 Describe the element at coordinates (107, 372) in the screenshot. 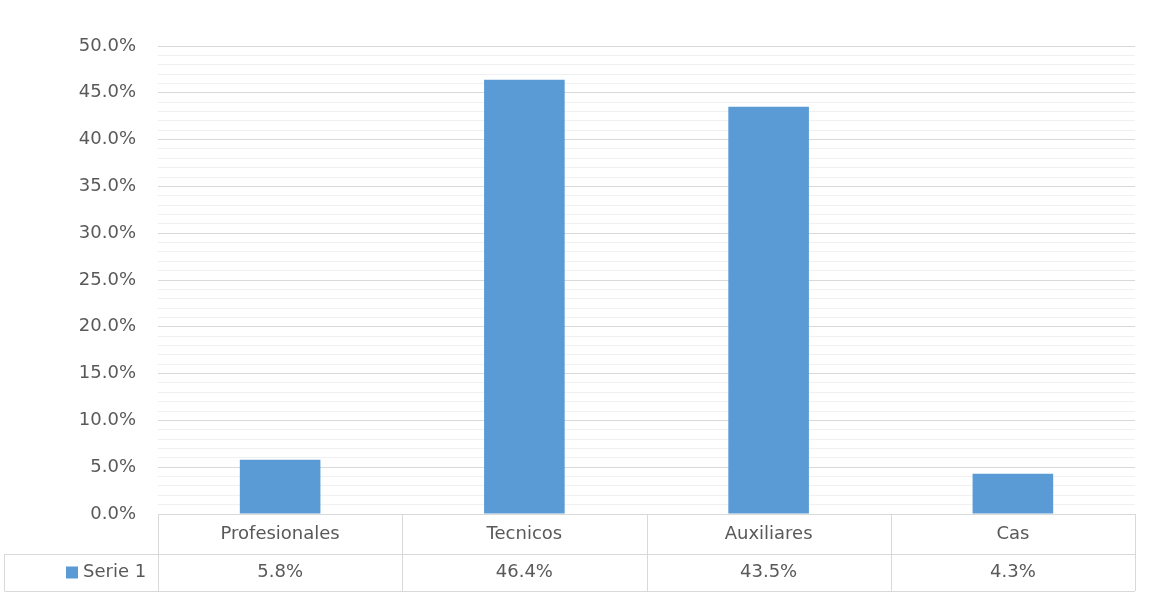

I see `y-tick-label: 15.0%` at that location.